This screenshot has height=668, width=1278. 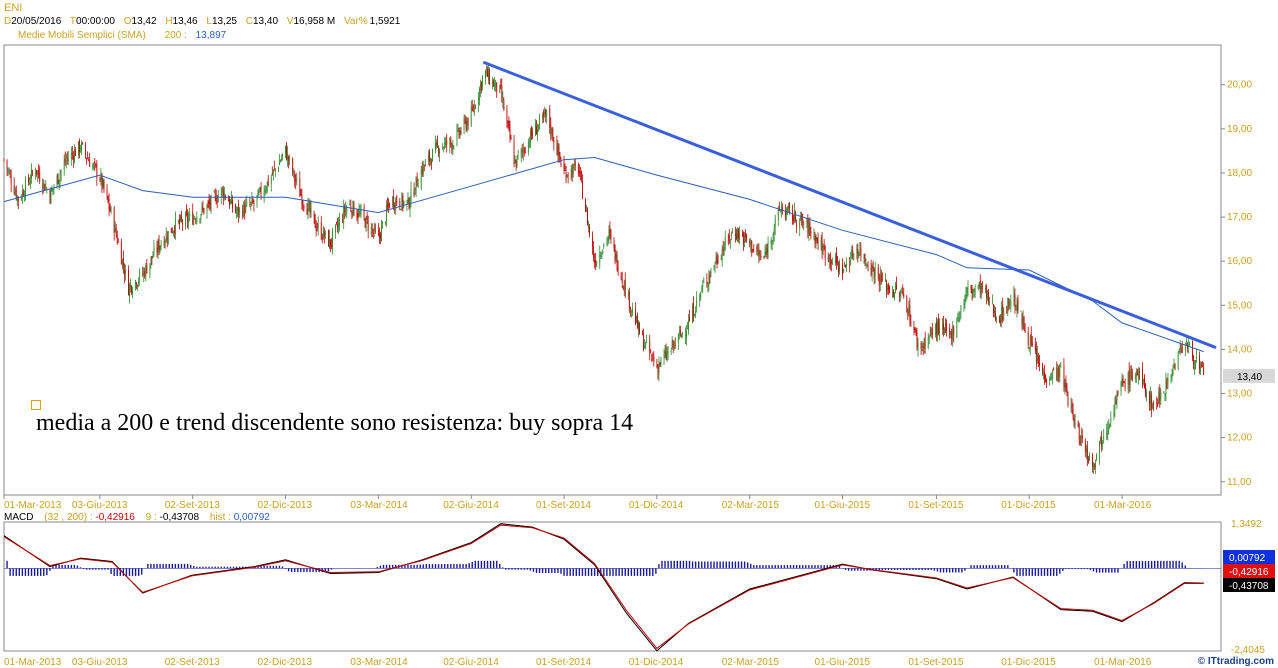 I want to click on high-value: 13,46, so click(x=185, y=21).